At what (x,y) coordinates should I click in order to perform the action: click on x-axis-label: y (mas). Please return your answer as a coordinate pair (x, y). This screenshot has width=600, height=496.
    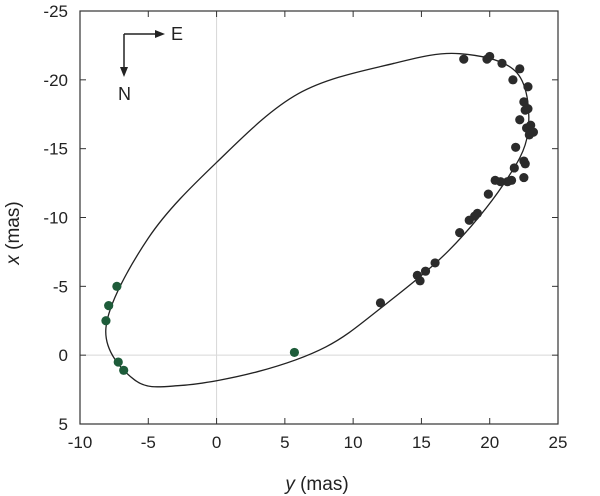
    Looking at the image, I should click on (315, 484).